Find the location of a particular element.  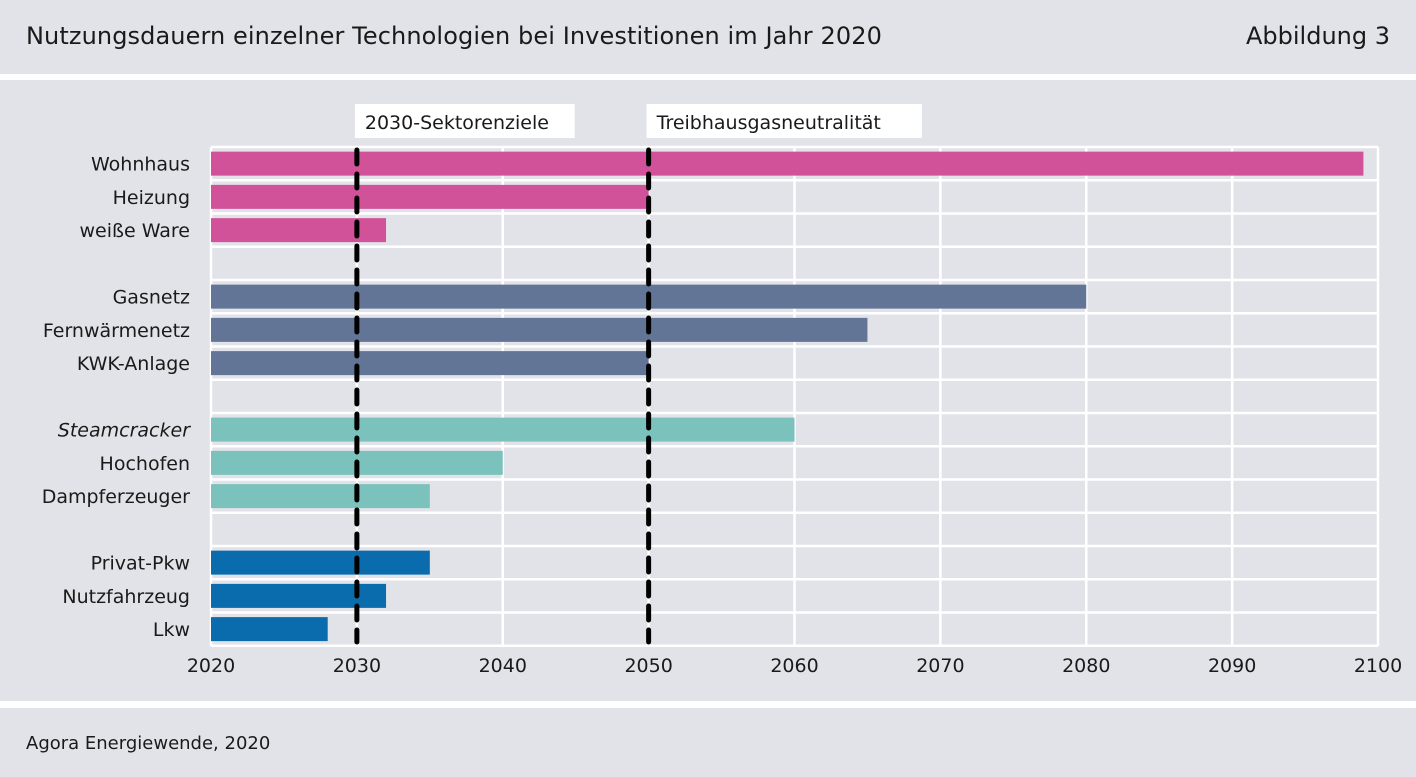

x-tick-label: 2090 is located at coordinates (1232, 666).